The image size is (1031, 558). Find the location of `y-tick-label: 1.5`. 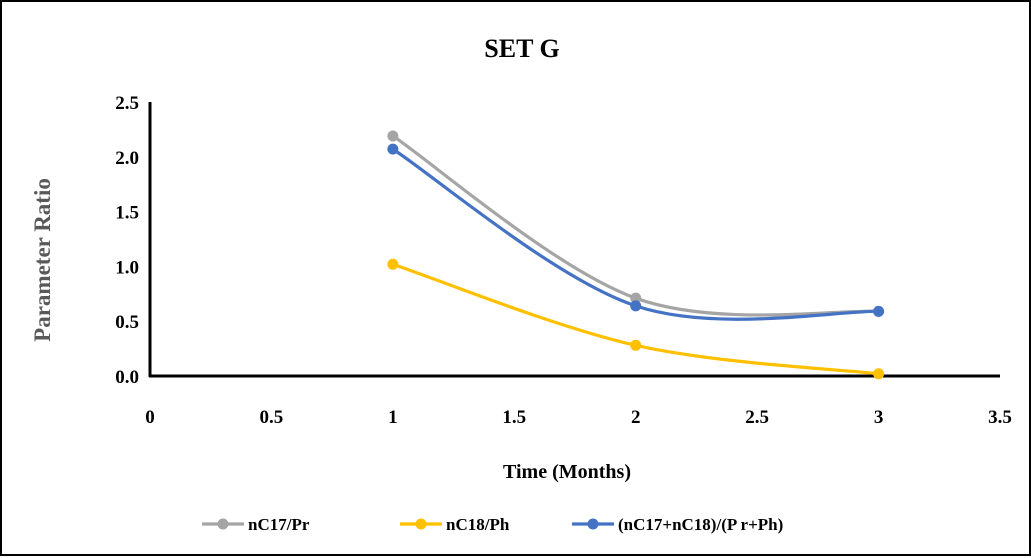

y-tick-label: 1.5 is located at coordinates (127, 213).